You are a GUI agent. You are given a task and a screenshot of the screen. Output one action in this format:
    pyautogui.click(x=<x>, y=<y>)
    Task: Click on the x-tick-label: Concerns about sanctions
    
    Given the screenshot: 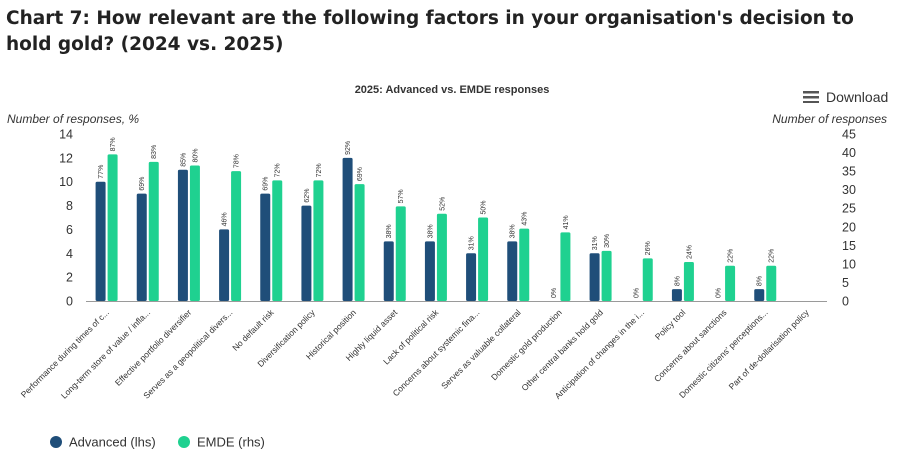 What is the action you would take?
    pyautogui.click(x=690, y=345)
    